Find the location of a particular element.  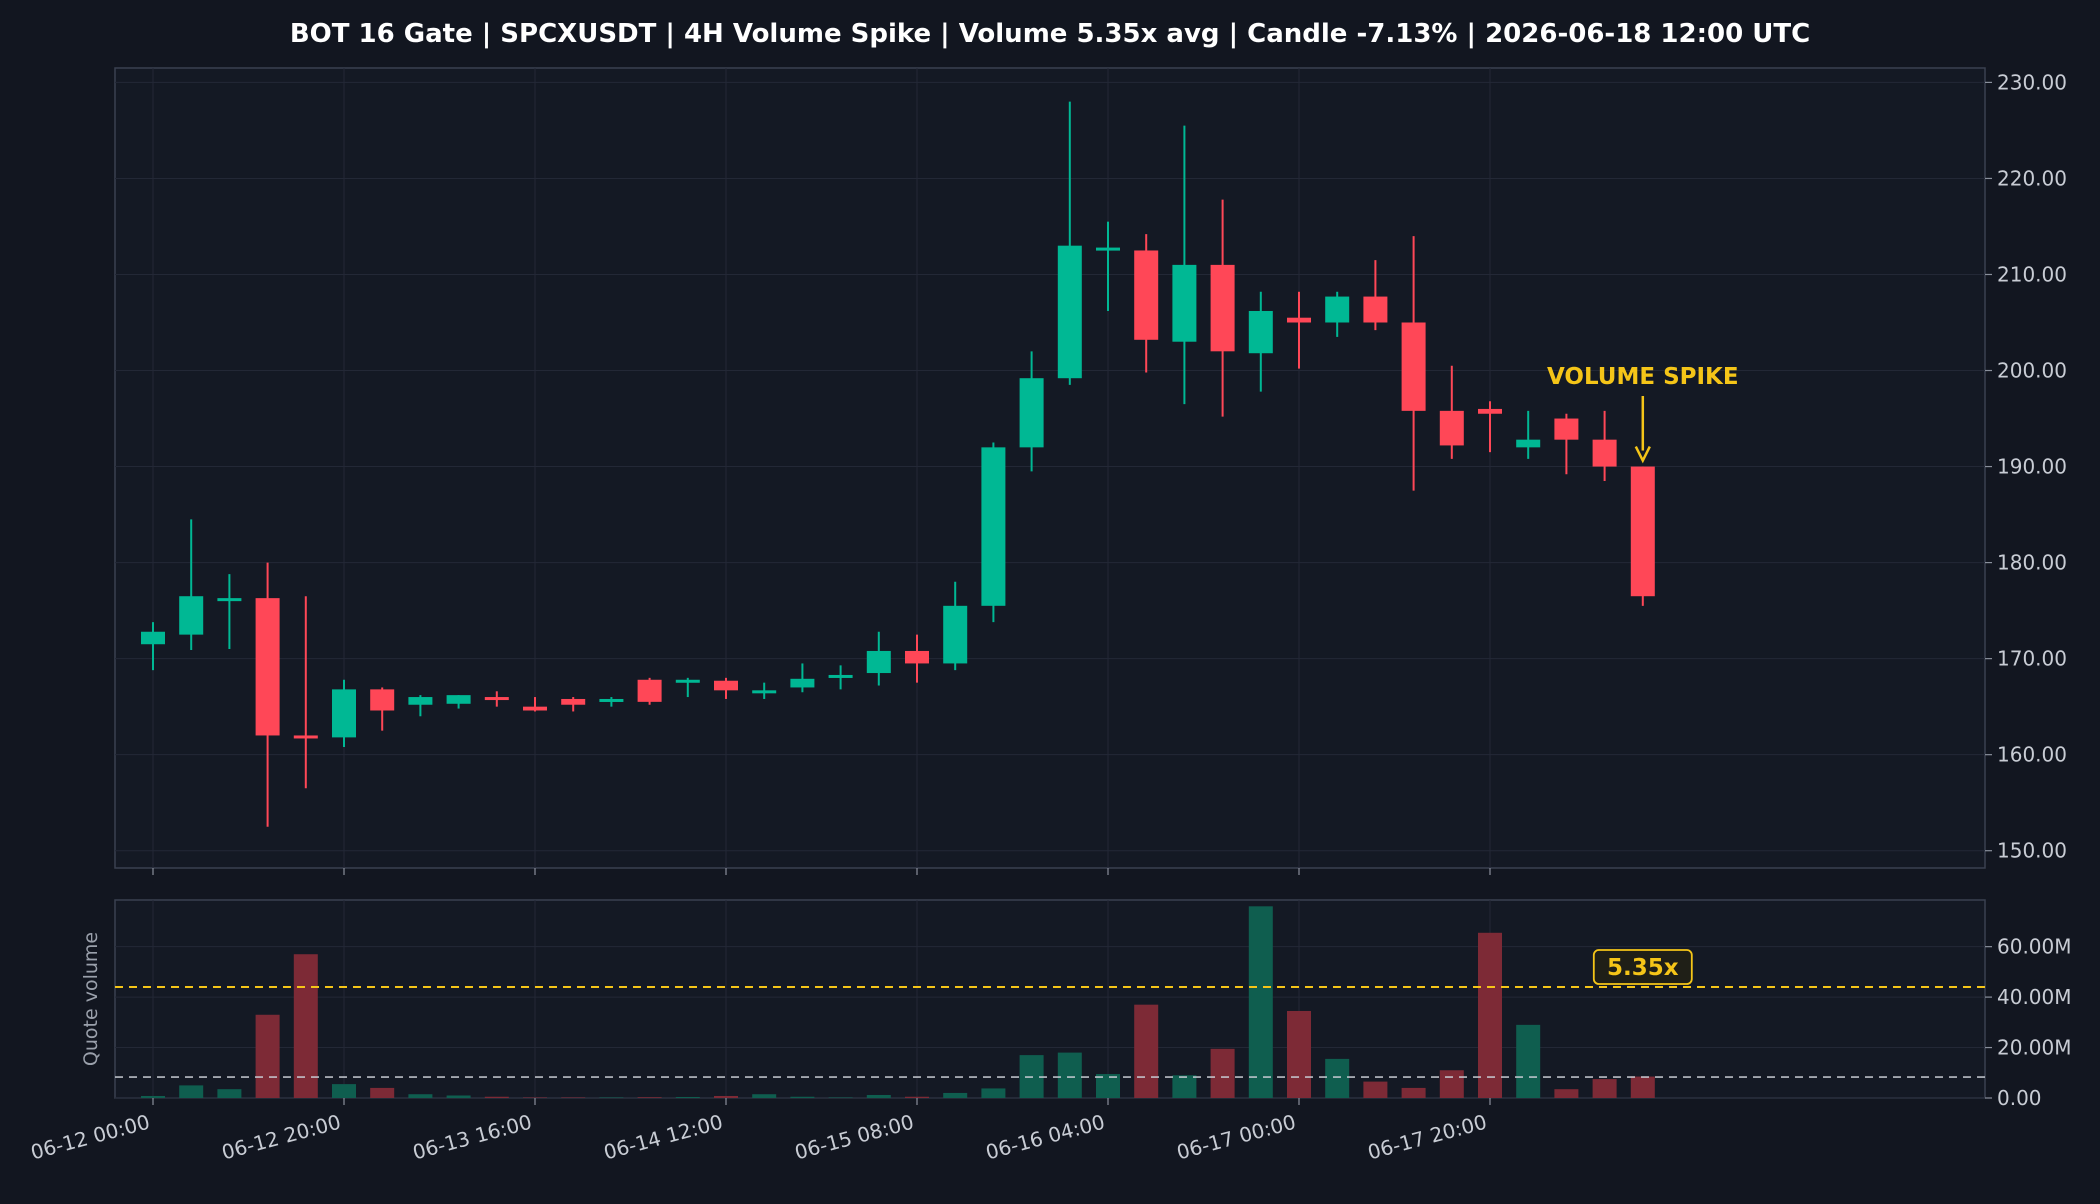

spike-ratio-badge-text: 5.35x is located at coordinates (1643, 968).